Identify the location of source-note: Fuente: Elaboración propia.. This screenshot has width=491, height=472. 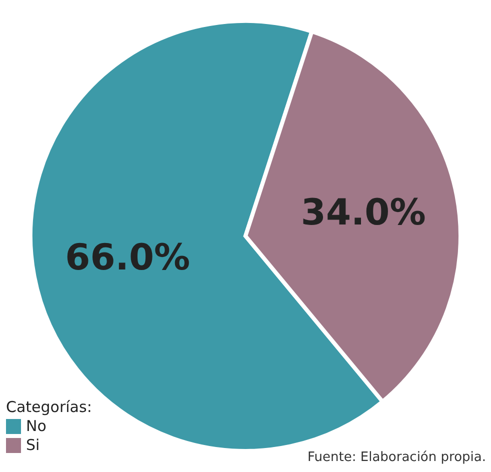
(397, 457).